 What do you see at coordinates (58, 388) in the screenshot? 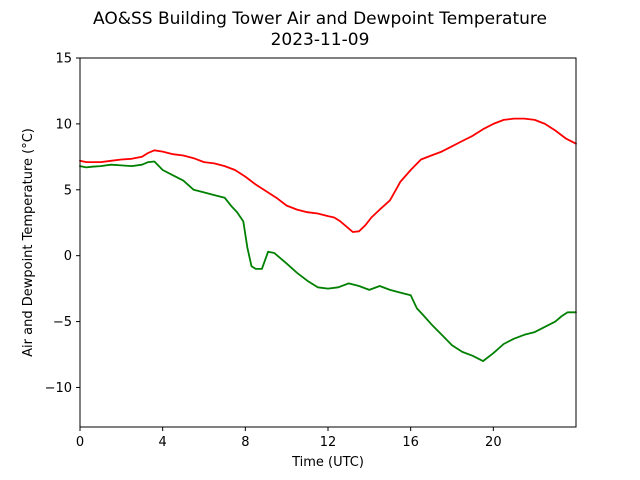
I see `y-tick-label: −10` at bounding box center [58, 388].